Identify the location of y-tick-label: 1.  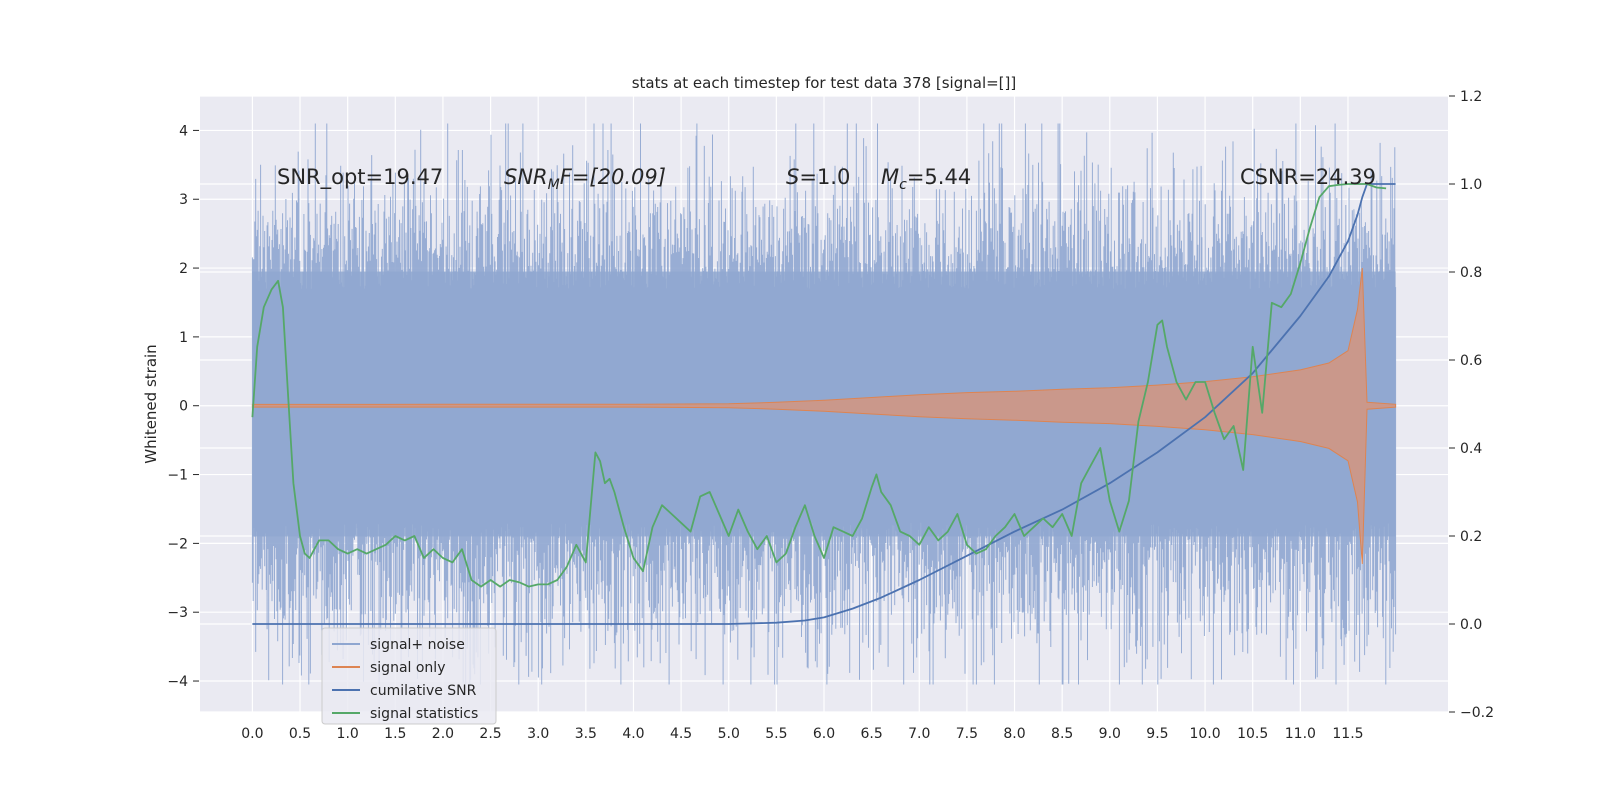
(183, 338).